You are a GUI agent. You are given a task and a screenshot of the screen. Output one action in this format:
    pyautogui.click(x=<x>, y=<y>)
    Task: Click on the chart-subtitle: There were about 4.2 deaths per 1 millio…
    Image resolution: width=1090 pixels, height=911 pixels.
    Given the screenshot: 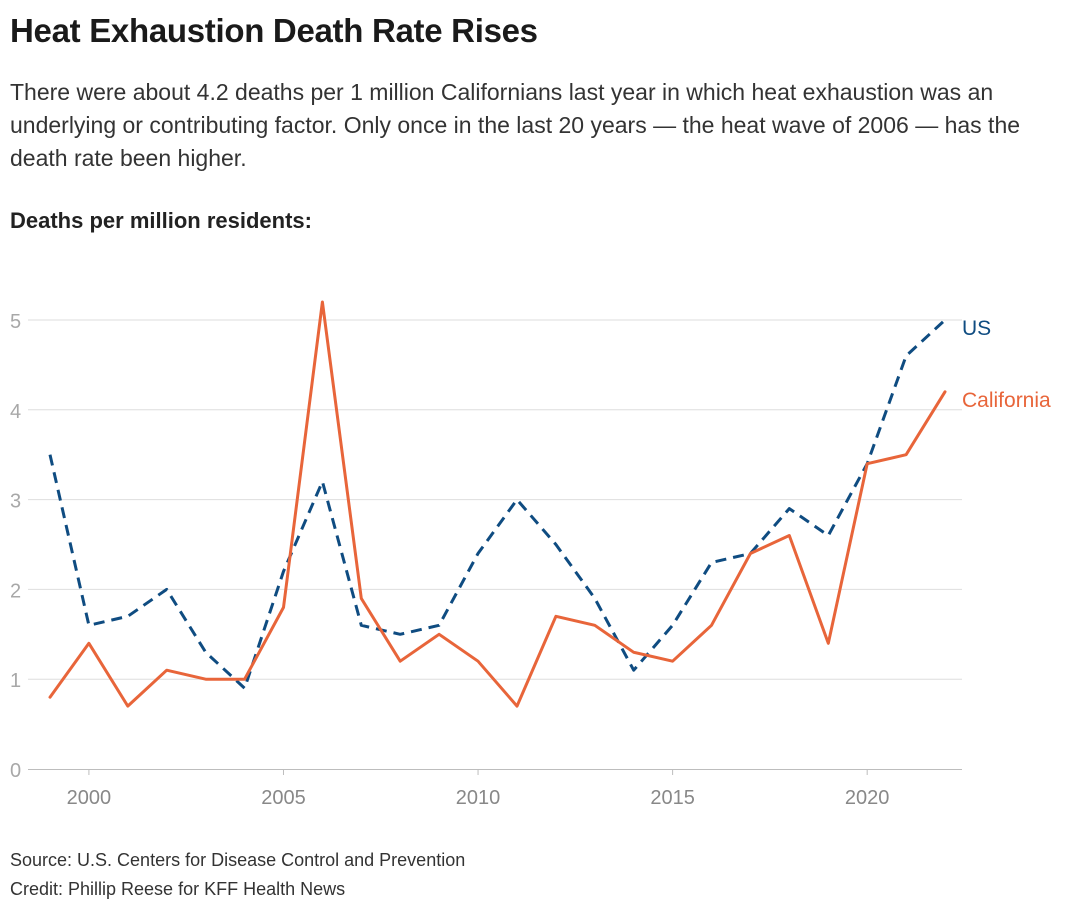 What is the action you would take?
    pyautogui.click(x=515, y=125)
    